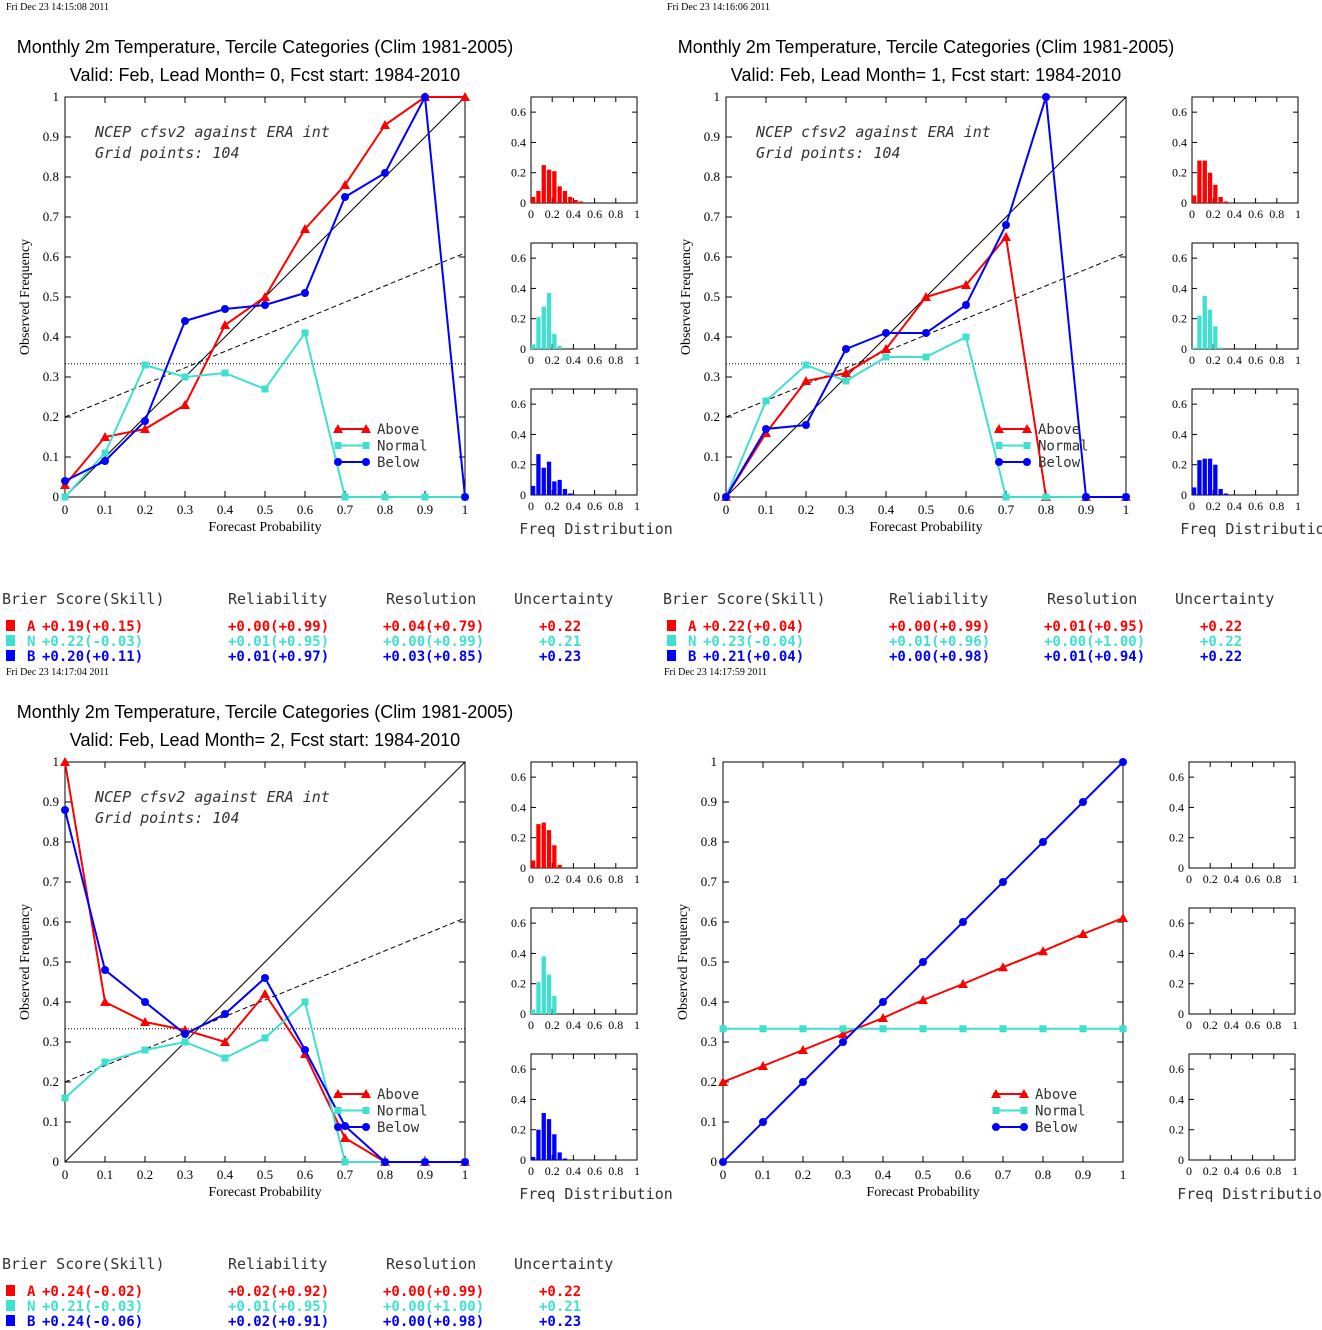 This screenshot has height=1330, width=1322. Describe the element at coordinates (51, 376) in the screenshot. I see `y-tick-label: 0.3` at that location.